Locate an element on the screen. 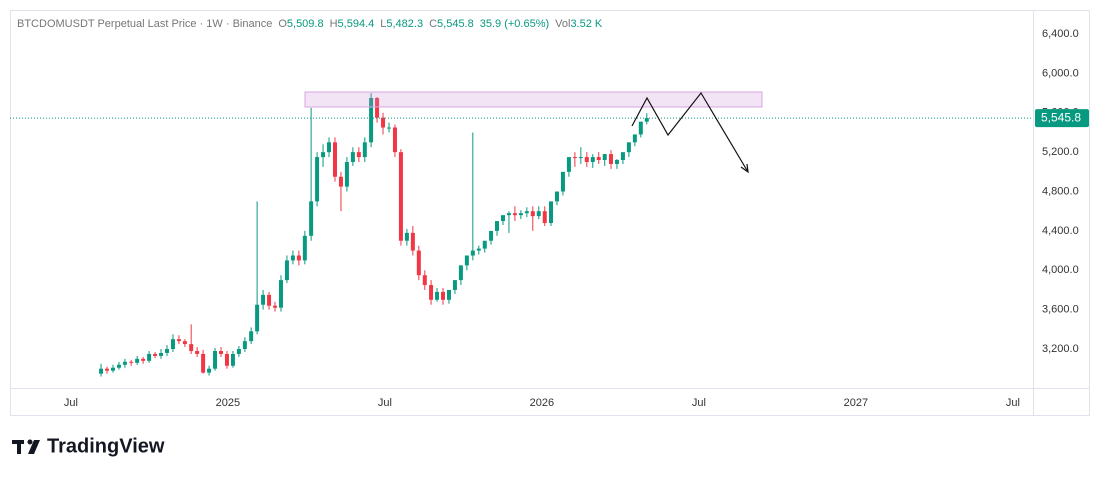 This screenshot has width=1102, height=477. projection-arrowhead is located at coordinates (744, 168).